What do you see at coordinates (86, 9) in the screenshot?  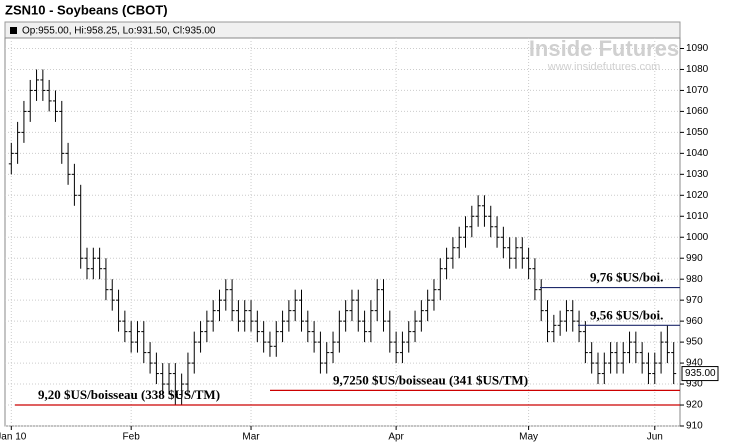 I see `chart-title: ZSN10 - Soybeans (CBOT)` at bounding box center [86, 9].